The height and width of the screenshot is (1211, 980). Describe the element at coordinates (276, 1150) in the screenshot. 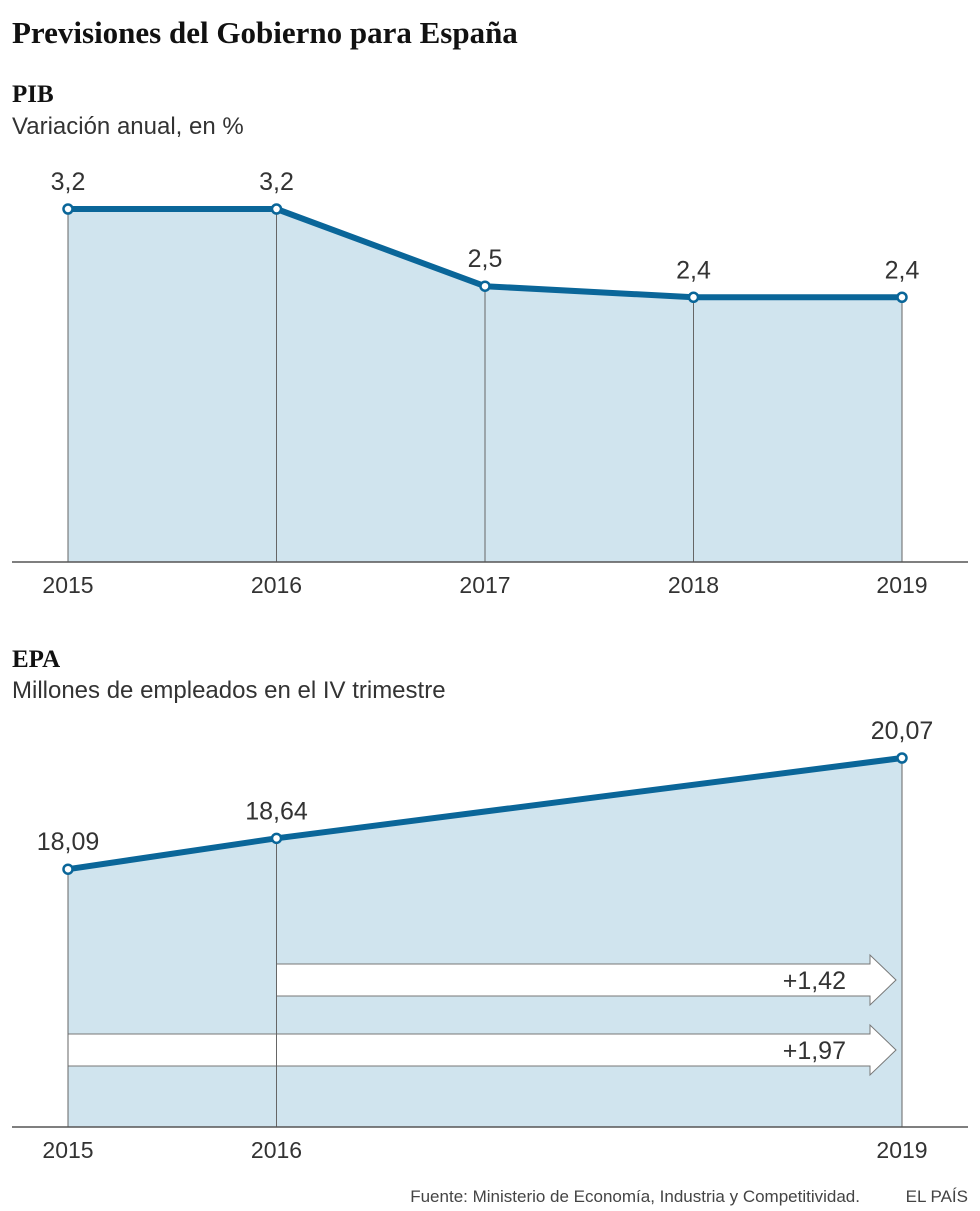

I see `epa-x-tick: 2016` at that location.